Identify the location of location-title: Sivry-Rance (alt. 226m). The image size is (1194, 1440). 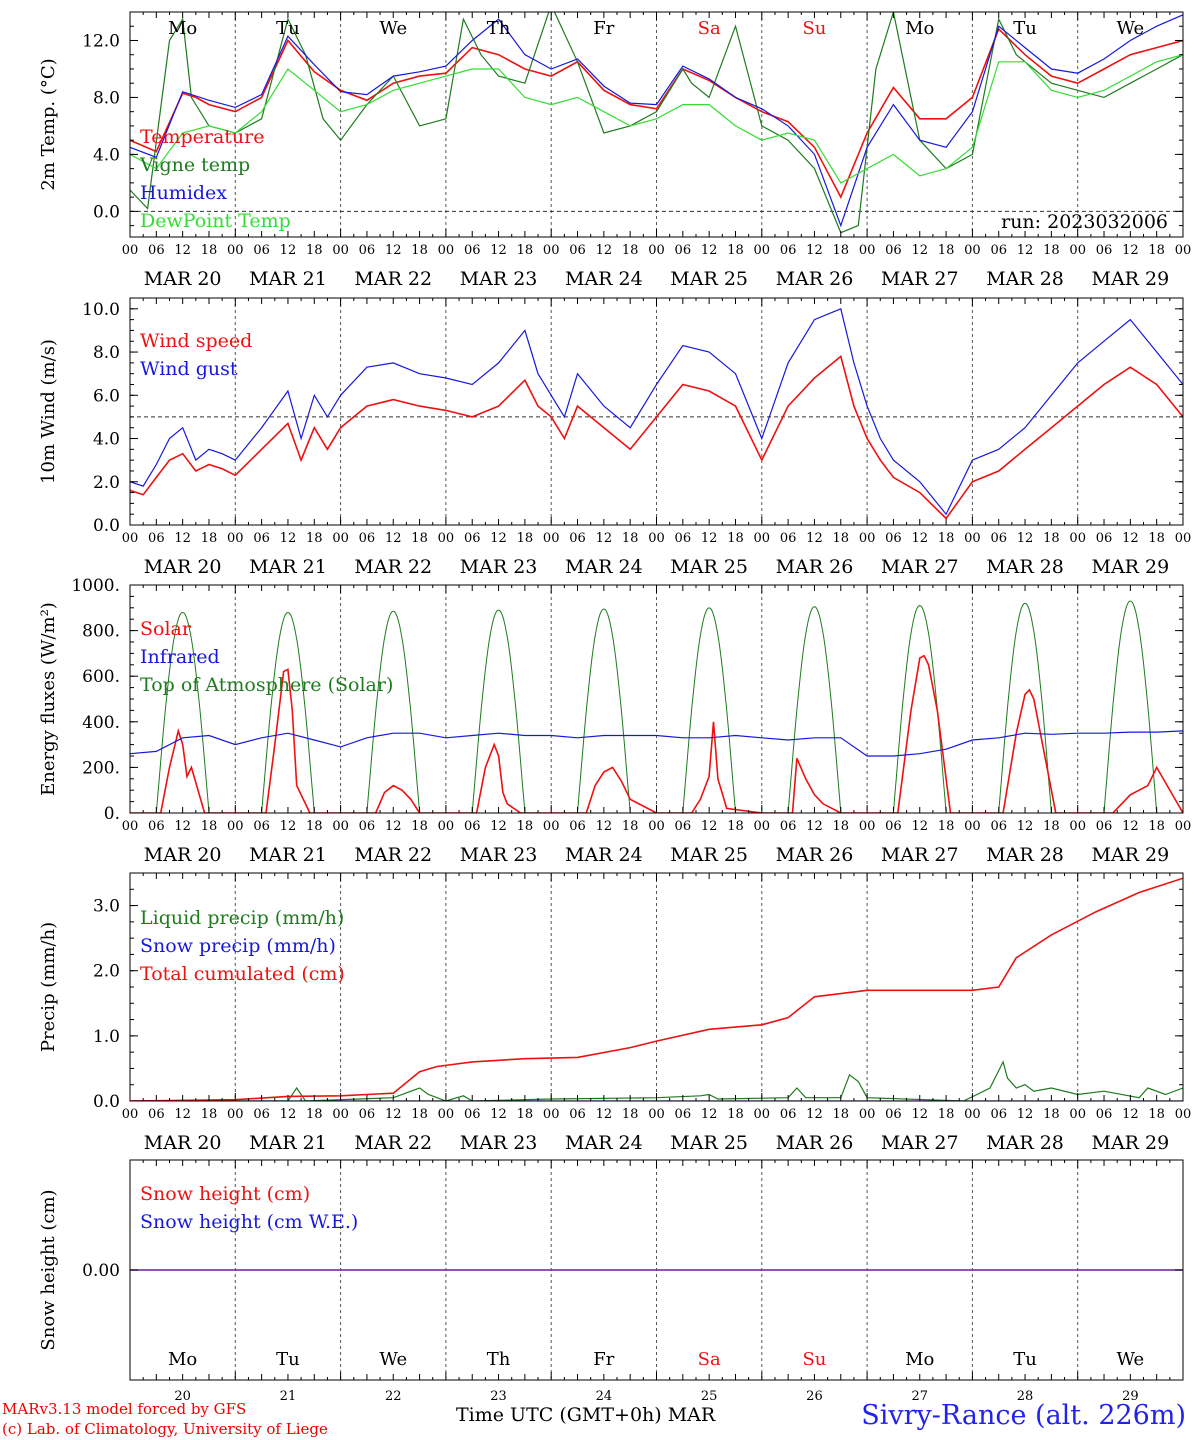
(1023, 1415).